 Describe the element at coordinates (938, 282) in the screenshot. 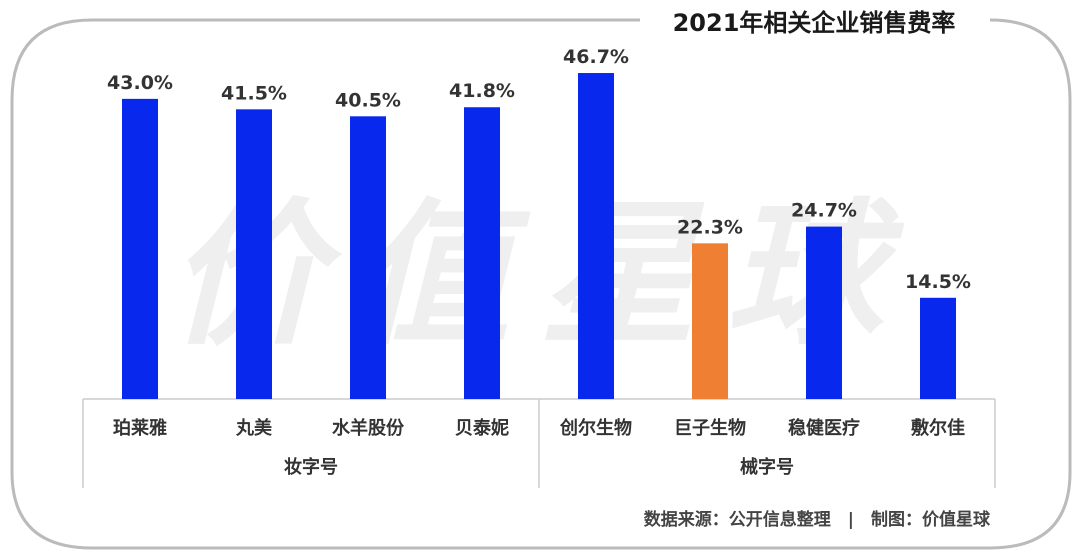

I see `value-label: 14.5%` at that location.